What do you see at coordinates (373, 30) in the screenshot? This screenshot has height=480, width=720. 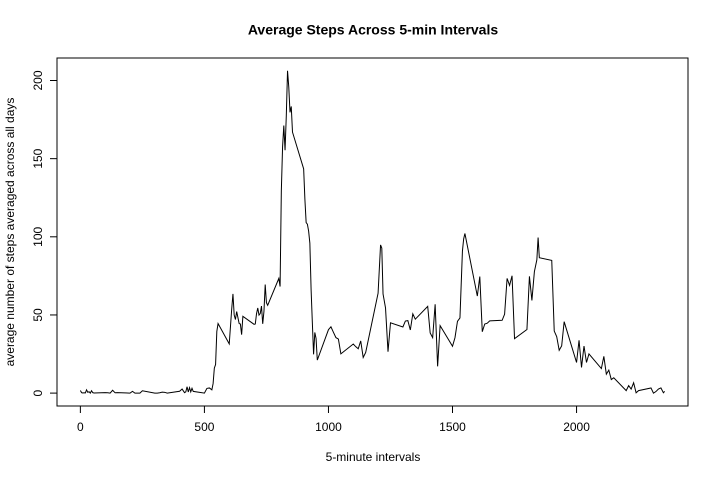 I see `chart-title: Average Steps Across 5-min Intervals` at bounding box center [373, 30].